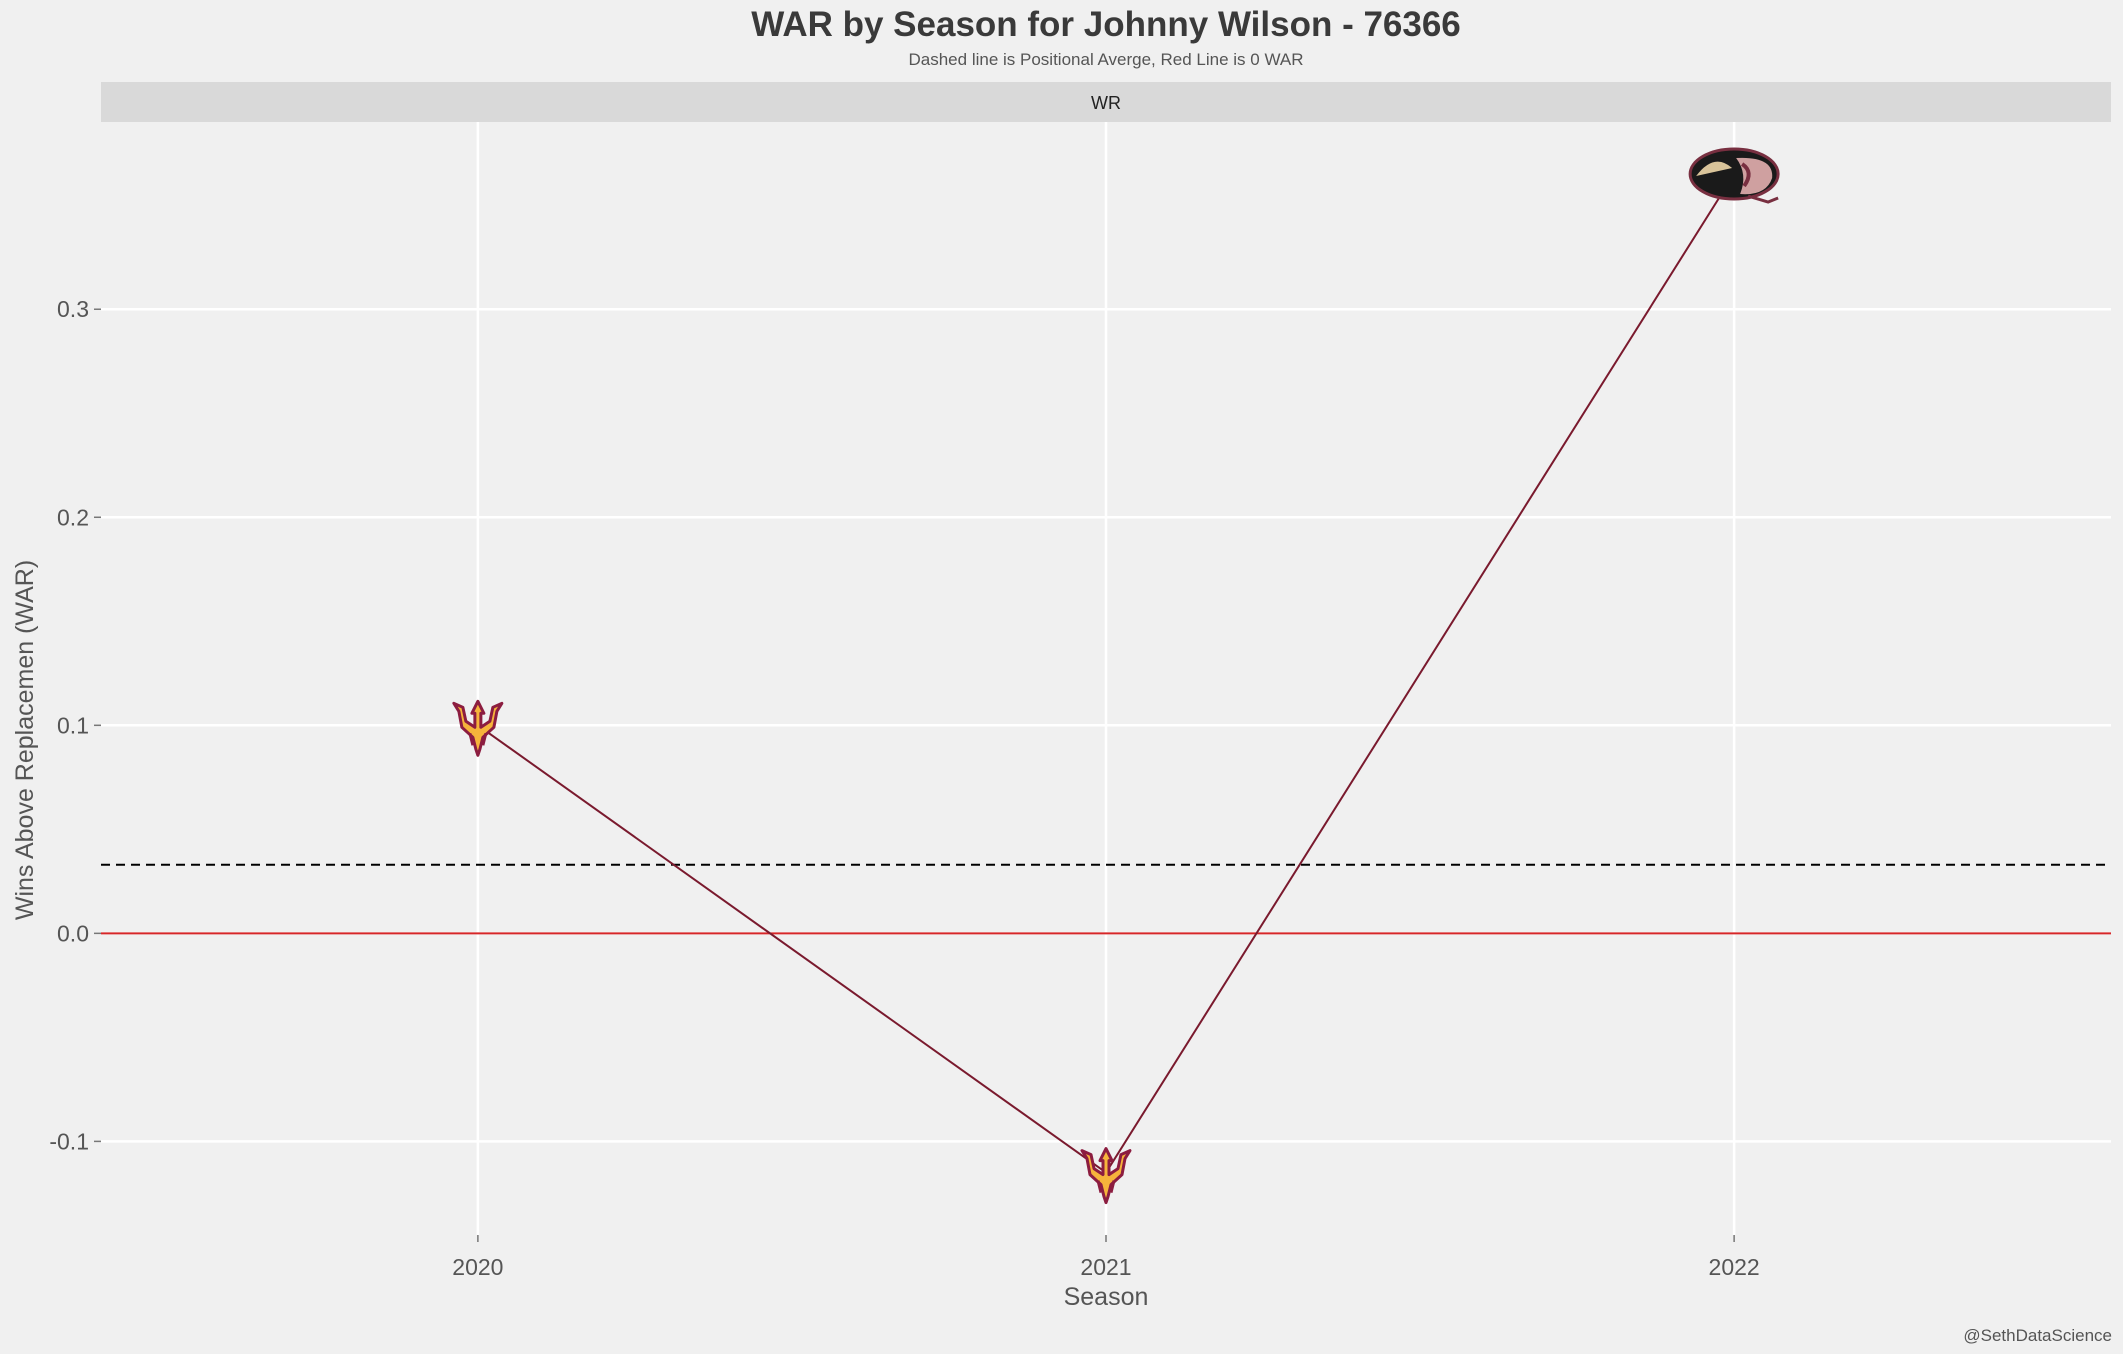  I want to click on facet-label: WR, so click(1106, 103).